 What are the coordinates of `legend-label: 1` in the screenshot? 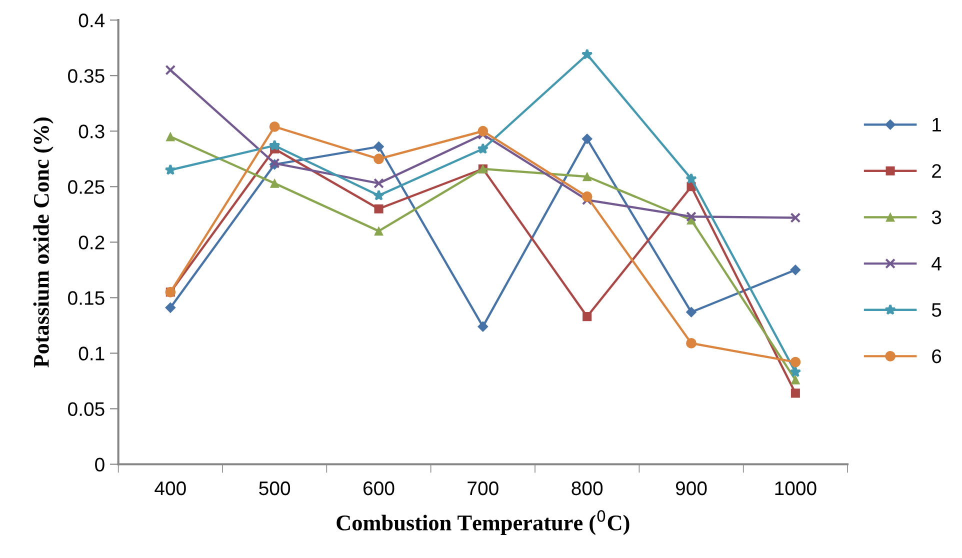 It's located at (936, 125).